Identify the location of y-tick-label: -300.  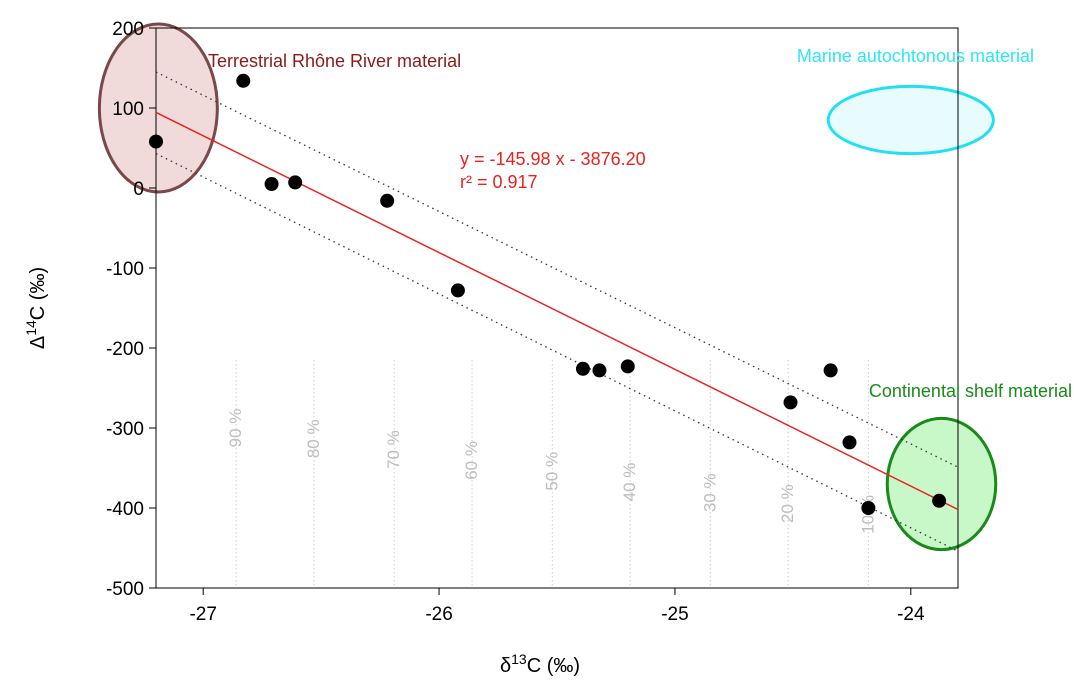
(125, 429).